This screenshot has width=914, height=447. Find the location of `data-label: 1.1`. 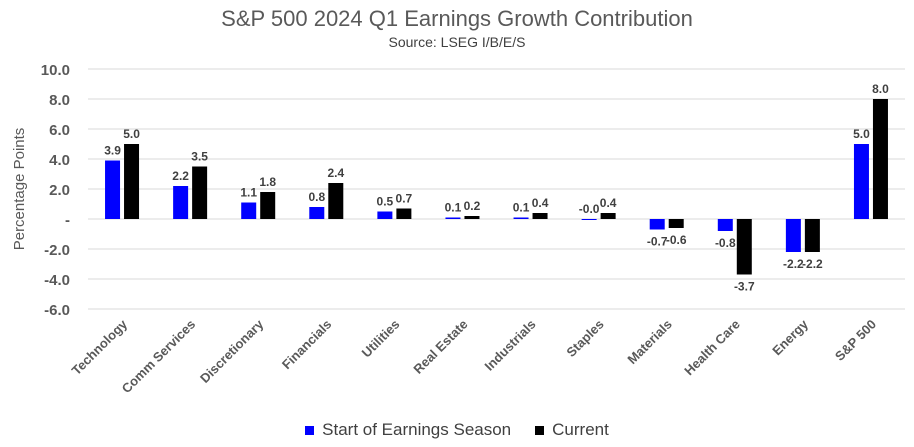

data-label: 1.1 is located at coordinates (248, 193).